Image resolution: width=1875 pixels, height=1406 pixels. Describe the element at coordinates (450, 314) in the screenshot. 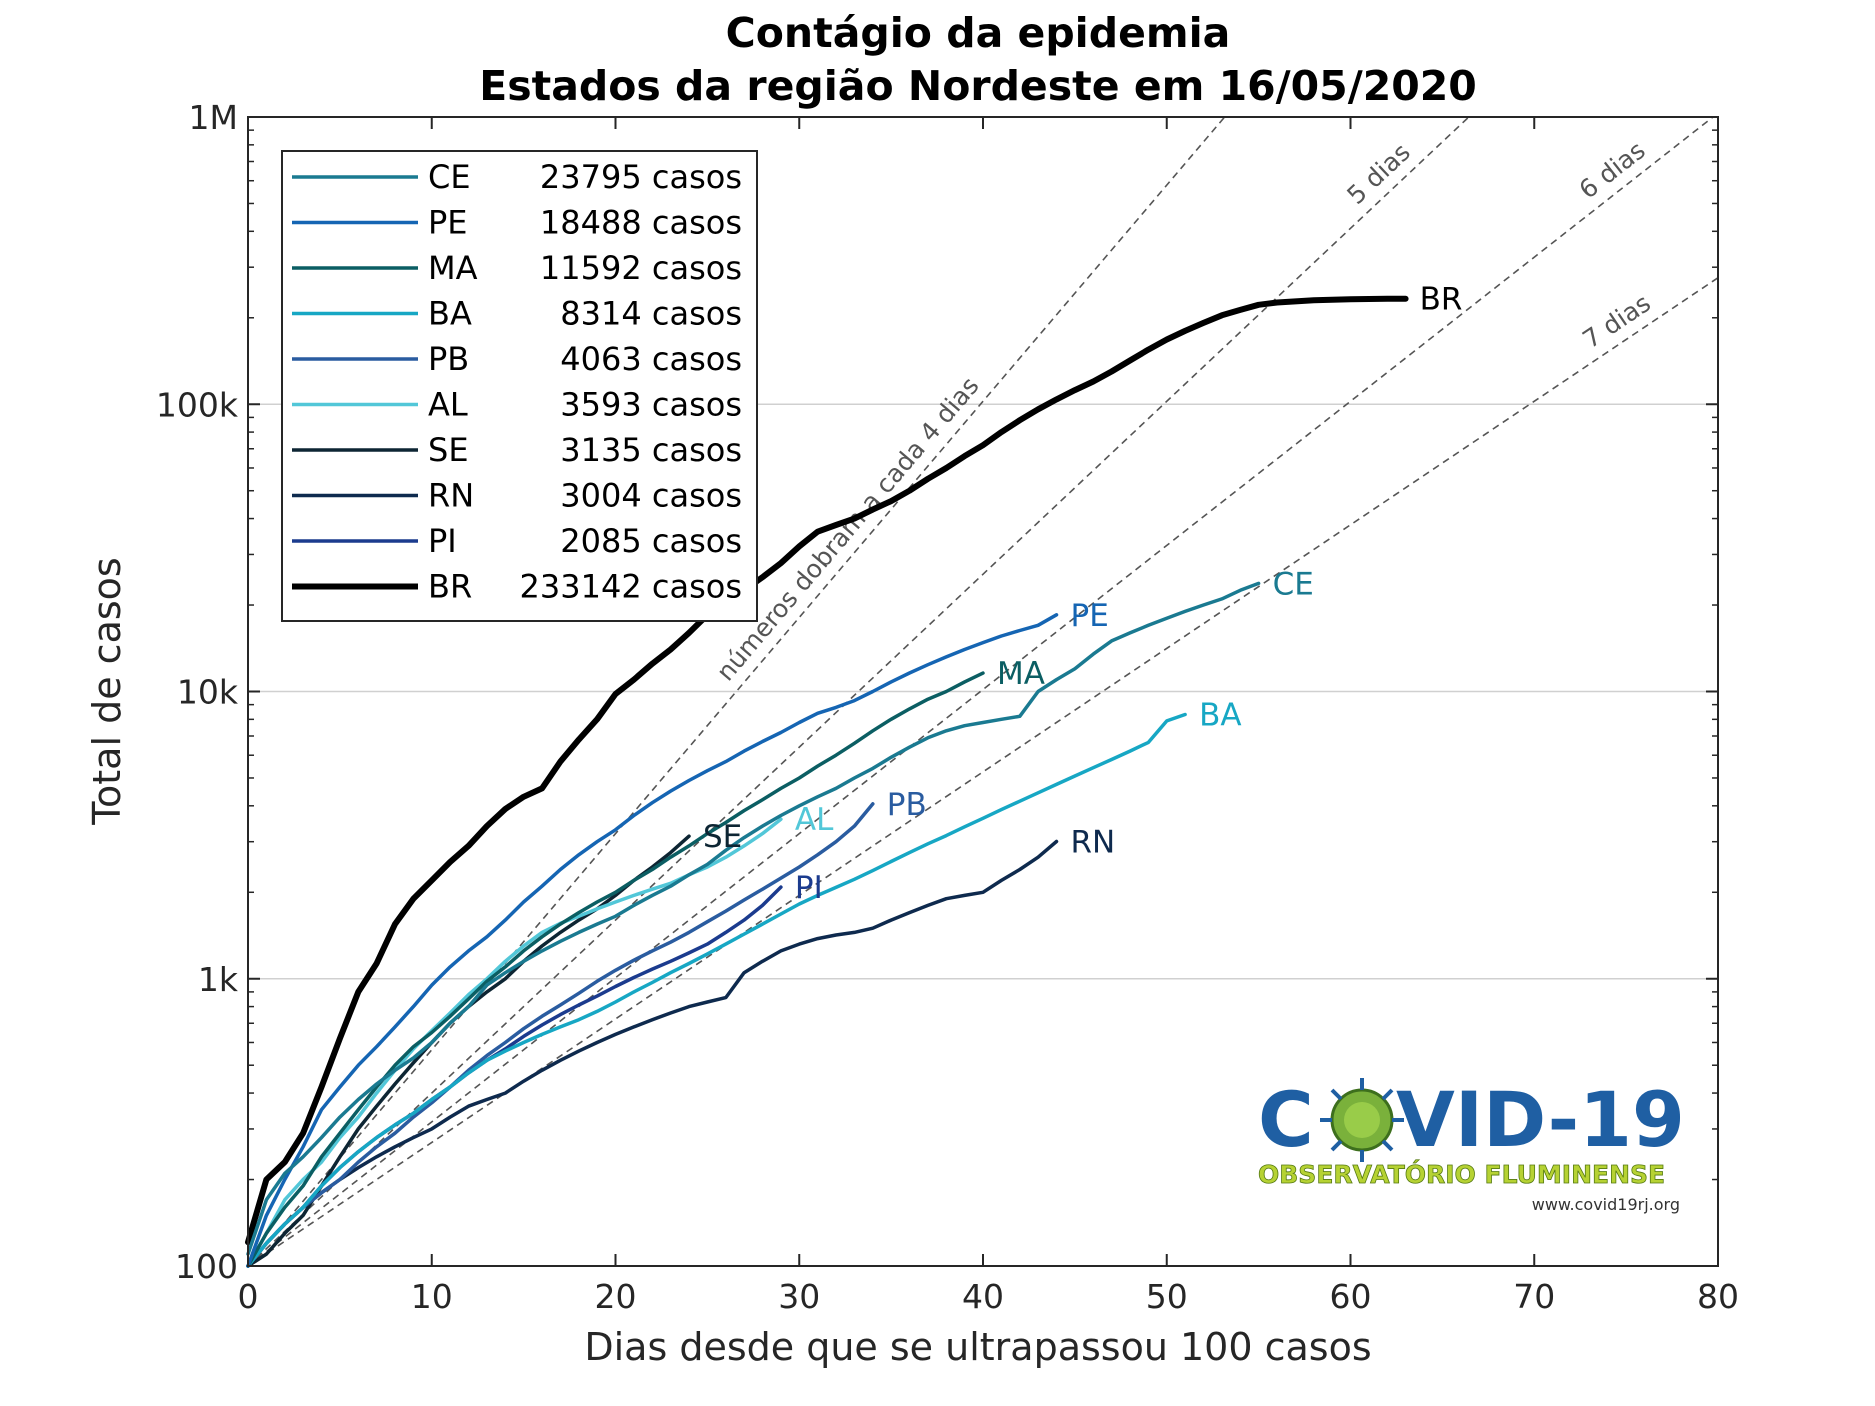

I see `legend-name-ba: BA` at that location.